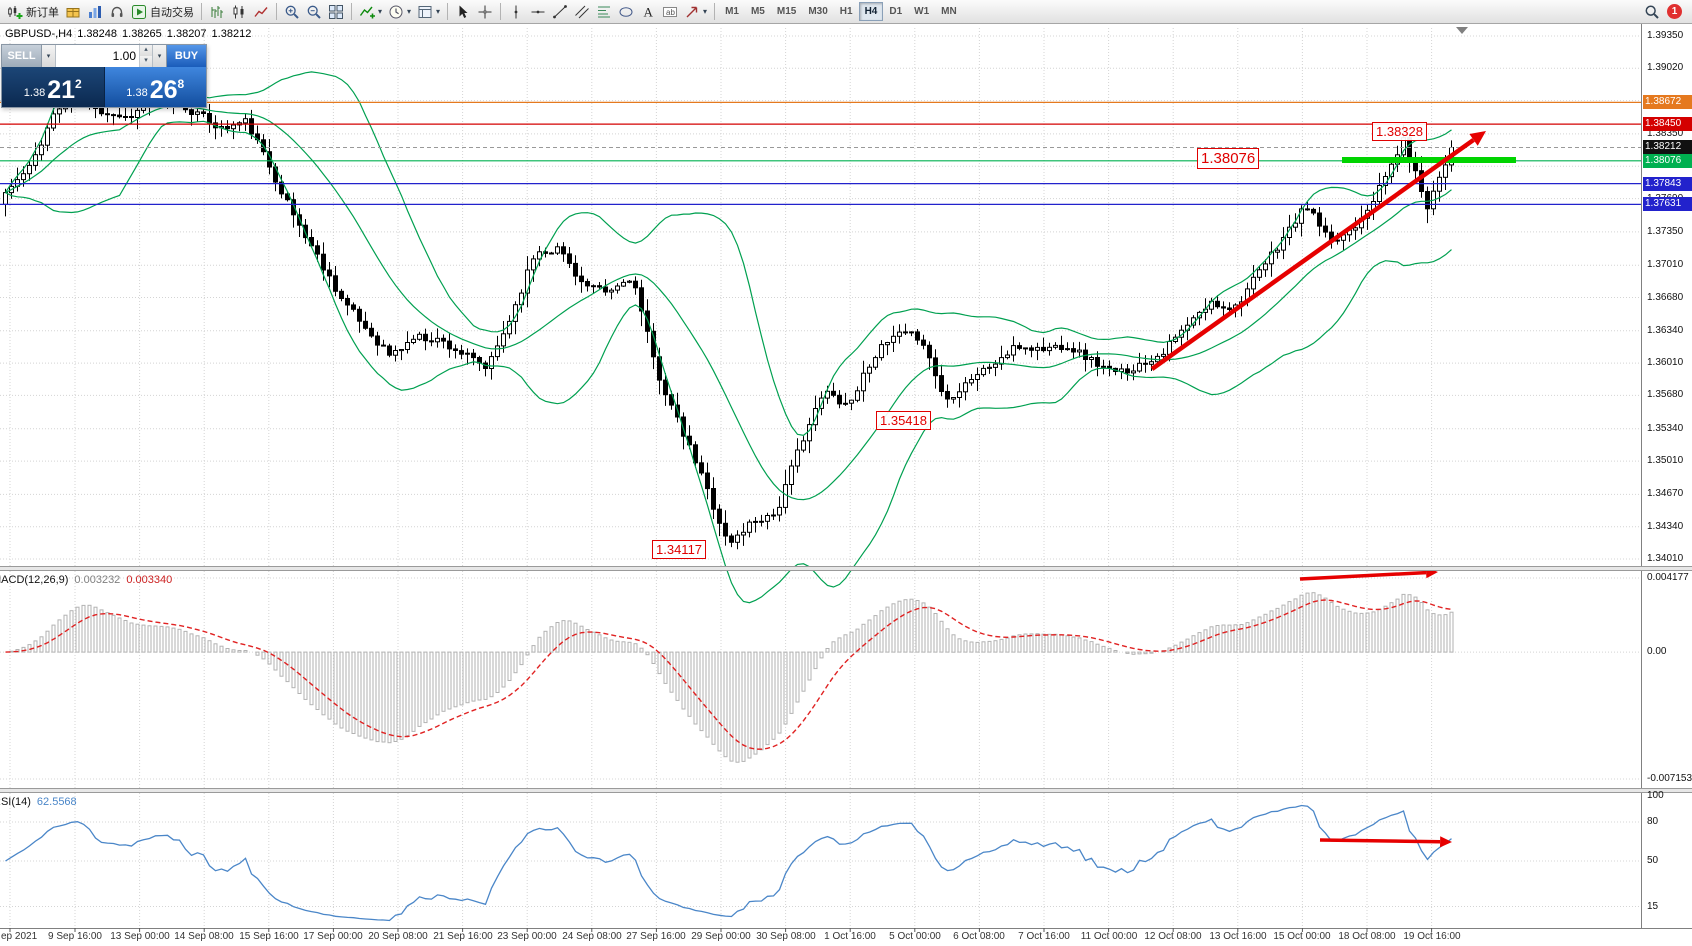 The image size is (1692, 946). I want to click on panel-divider-two, so click(846, 790).